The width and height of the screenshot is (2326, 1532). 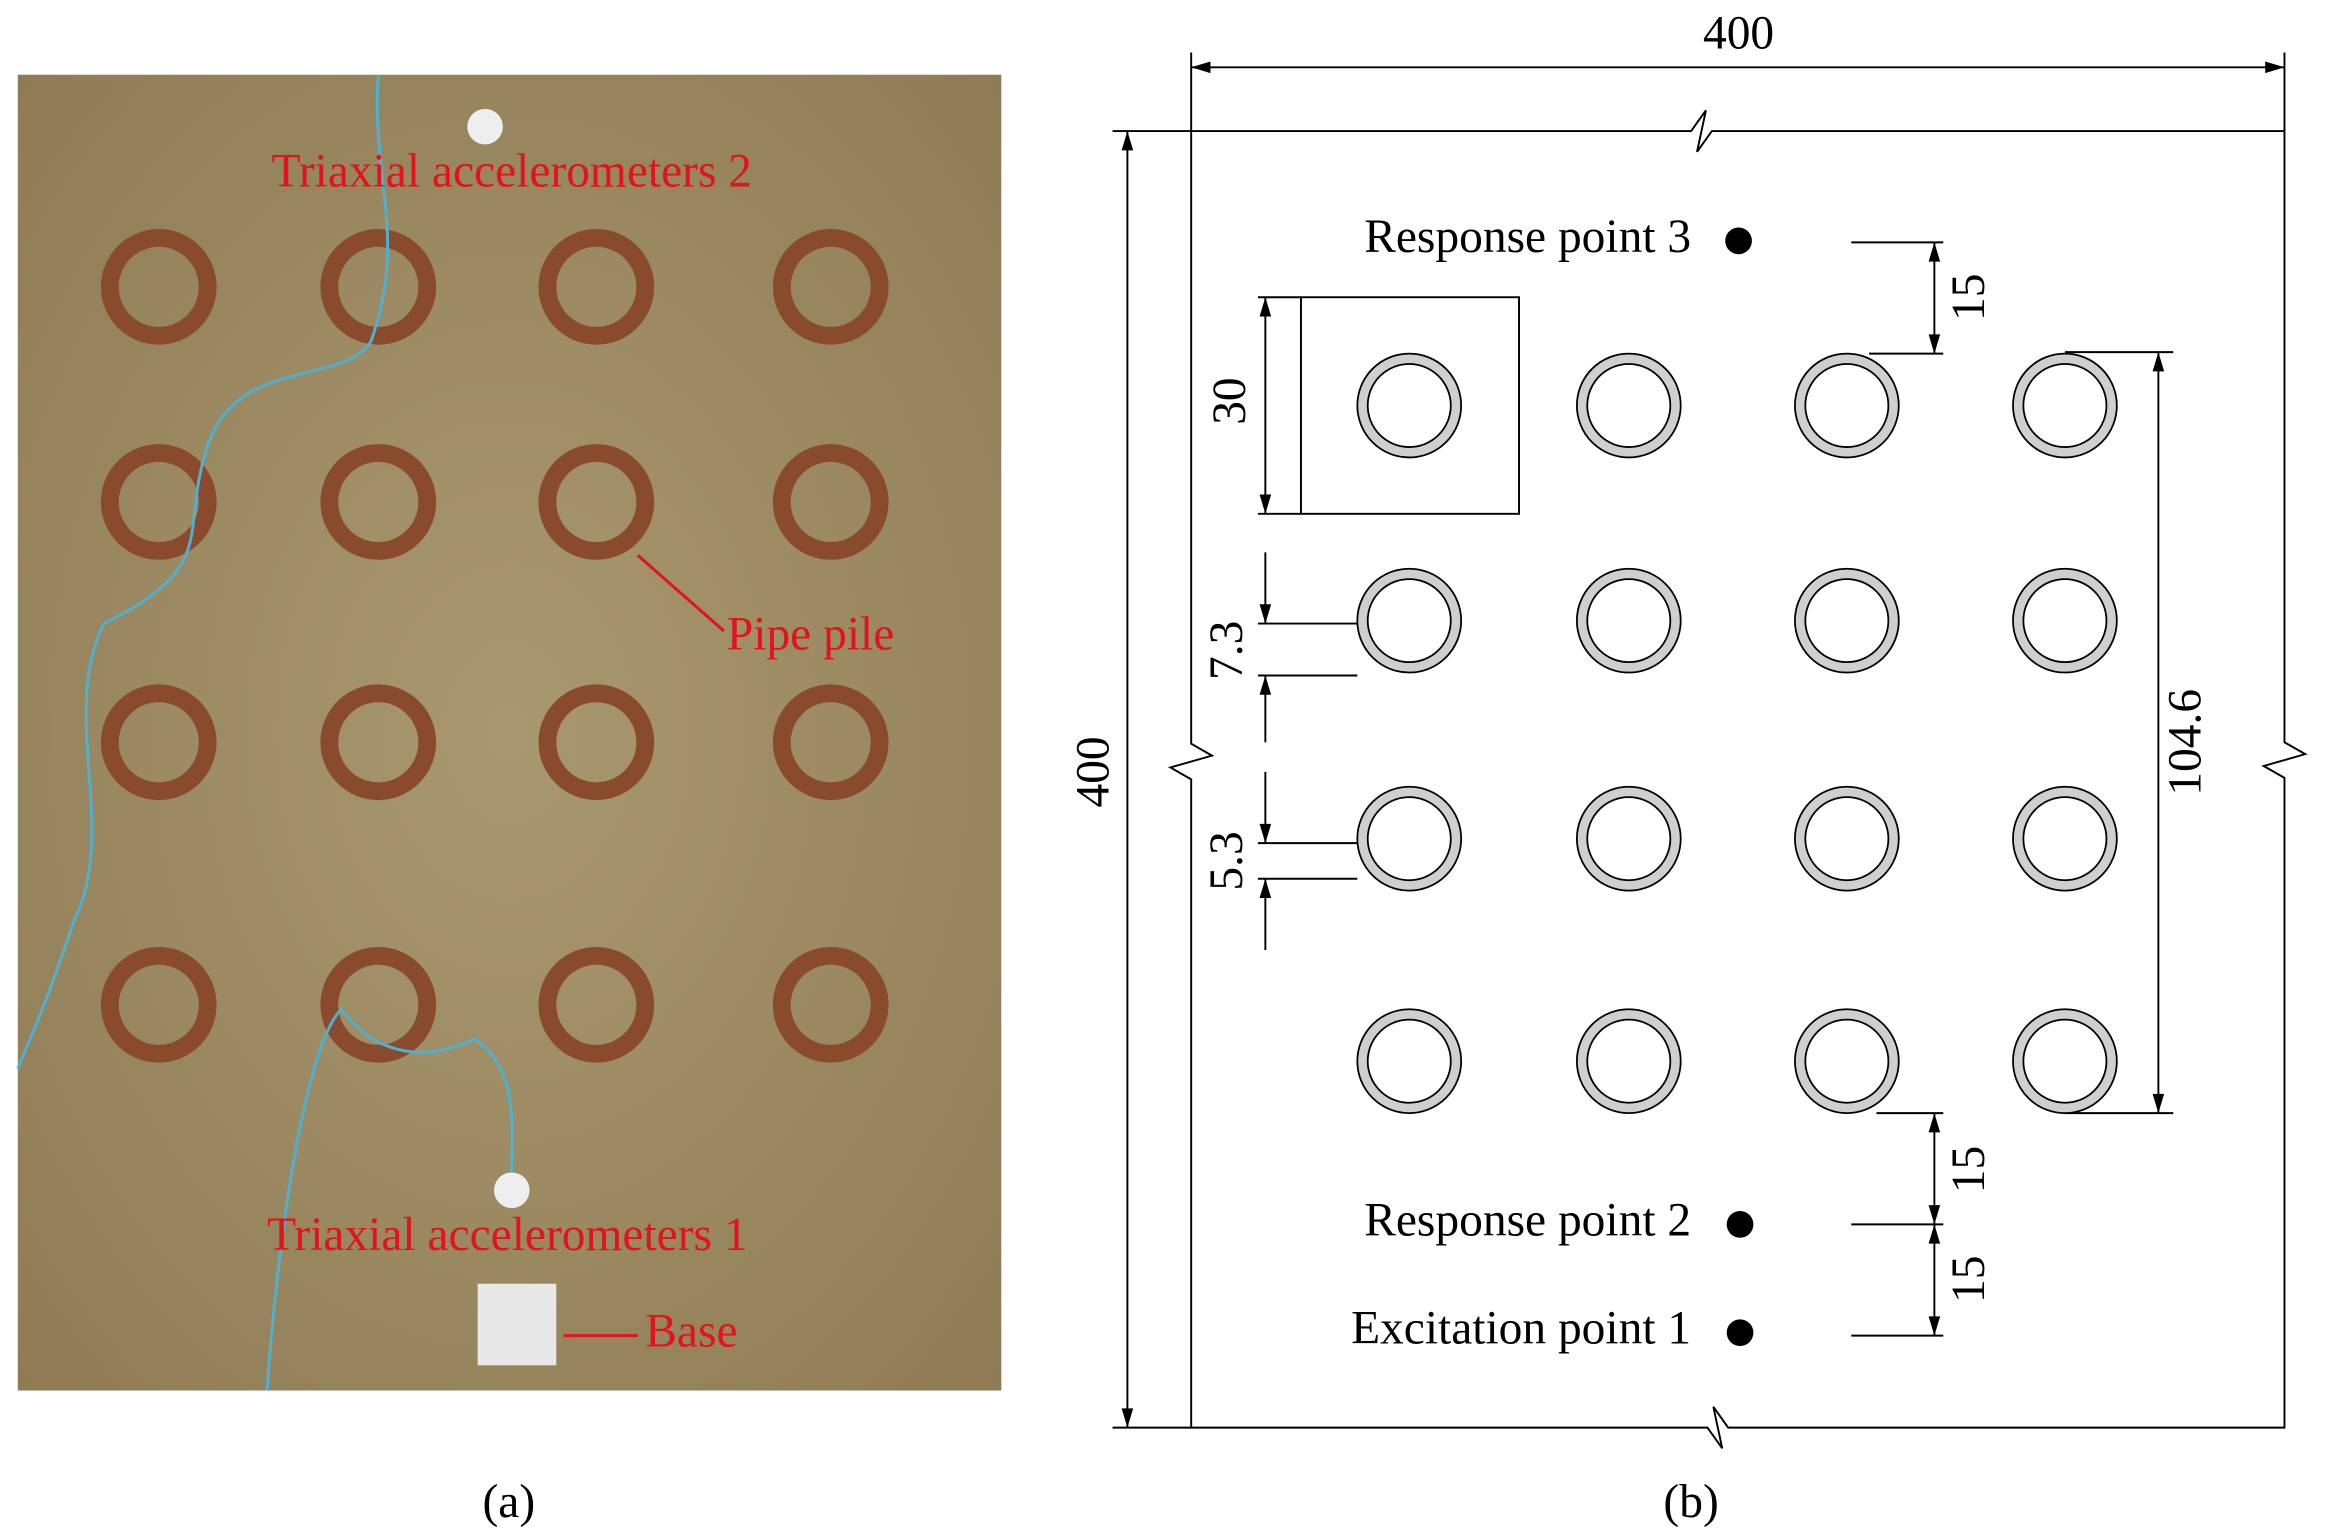 I want to click on dimension-label: 7.3, so click(x=1227, y=650).